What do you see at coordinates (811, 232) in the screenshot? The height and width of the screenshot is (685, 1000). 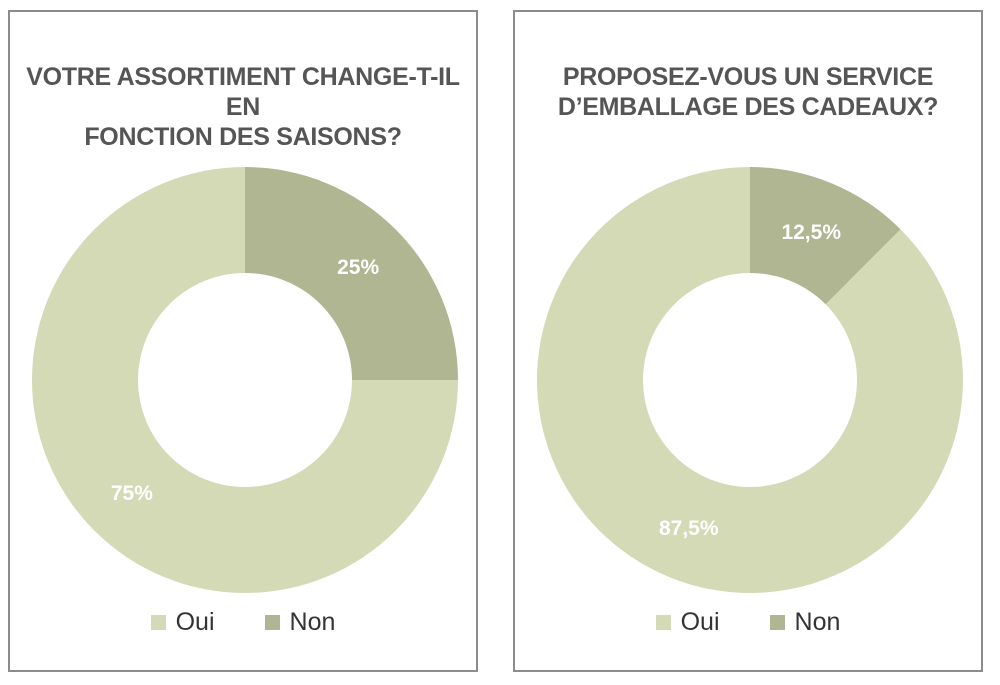 I see `slice-label-non: 12,5%` at bounding box center [811, 232].